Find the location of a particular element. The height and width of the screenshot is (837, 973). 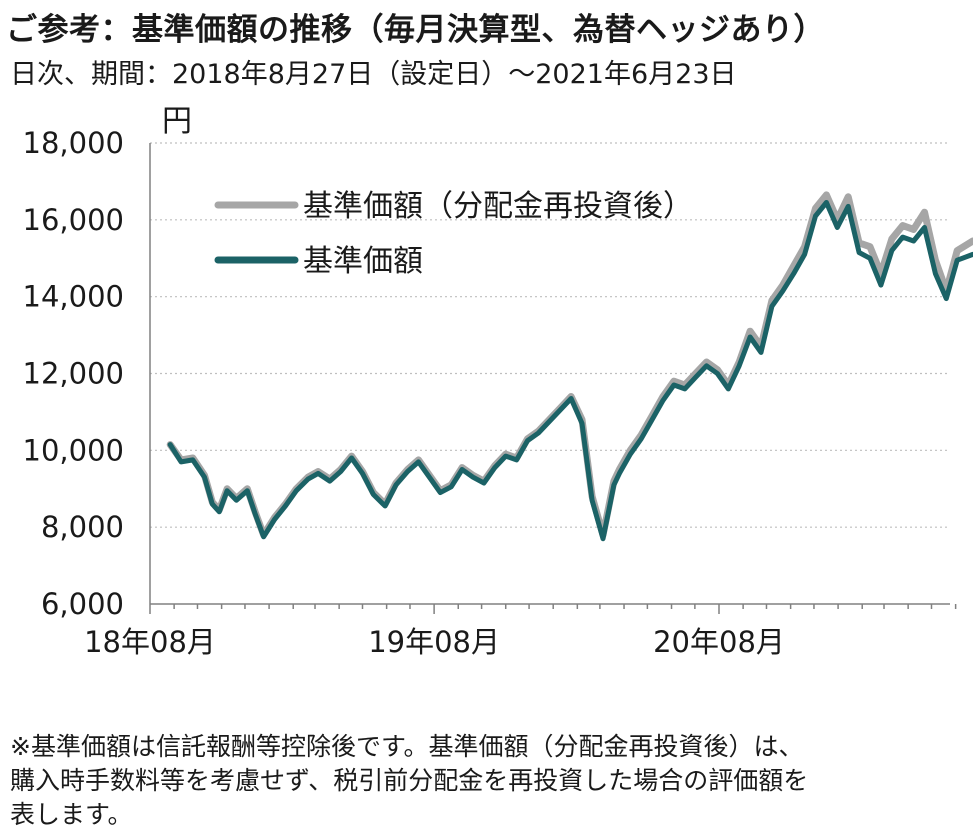

y-axis-ticks: 6,000 8,000 10,000 12,000 14,000 16,000 18,000 is located at coordinates (73, 373).